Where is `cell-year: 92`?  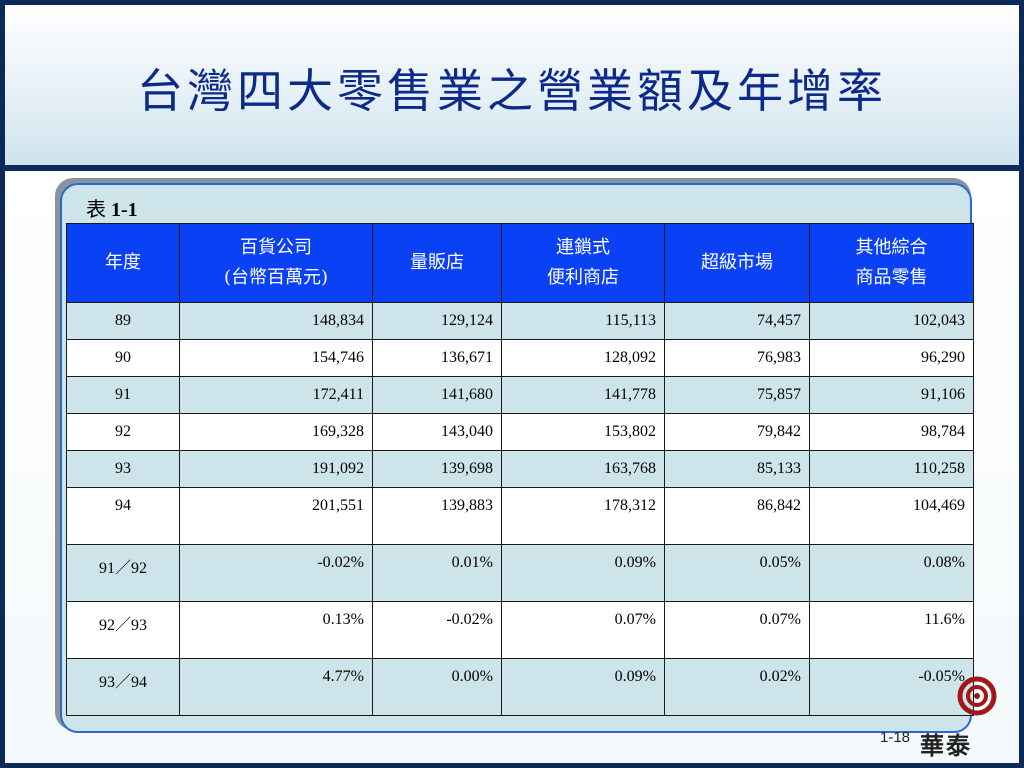
cell-year: 92 is located at coordinates (123, 432).